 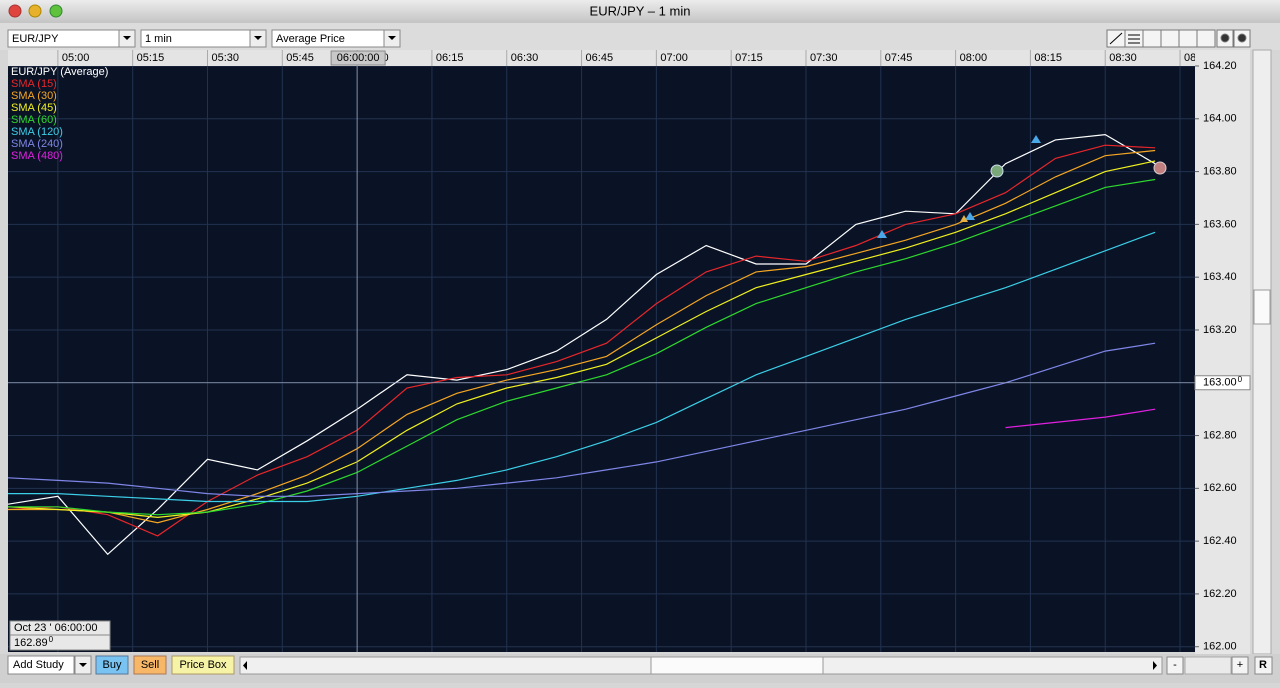 What do you see at coordinates (34, 108) in the screenshot?
I see `legend-entry: SMA (45)` at bounding box center [34, 108].